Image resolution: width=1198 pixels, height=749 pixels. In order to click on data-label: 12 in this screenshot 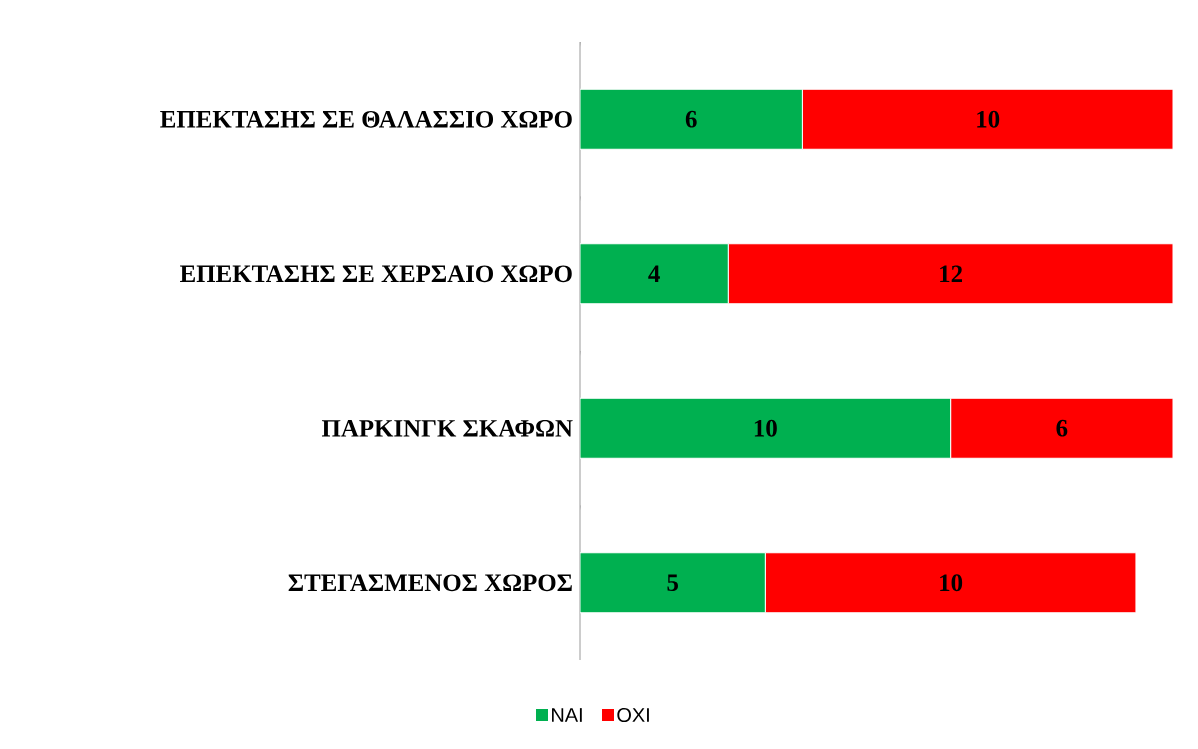, I will do `click(951, 273)`.